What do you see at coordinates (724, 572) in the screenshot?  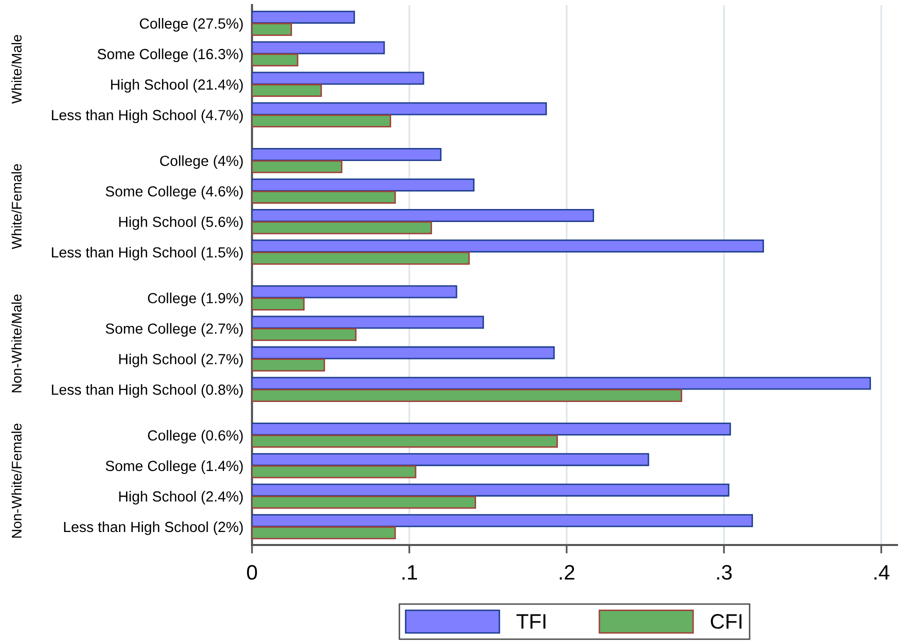 I see `x-tick-label: .3` at bounding box center [724, 572].